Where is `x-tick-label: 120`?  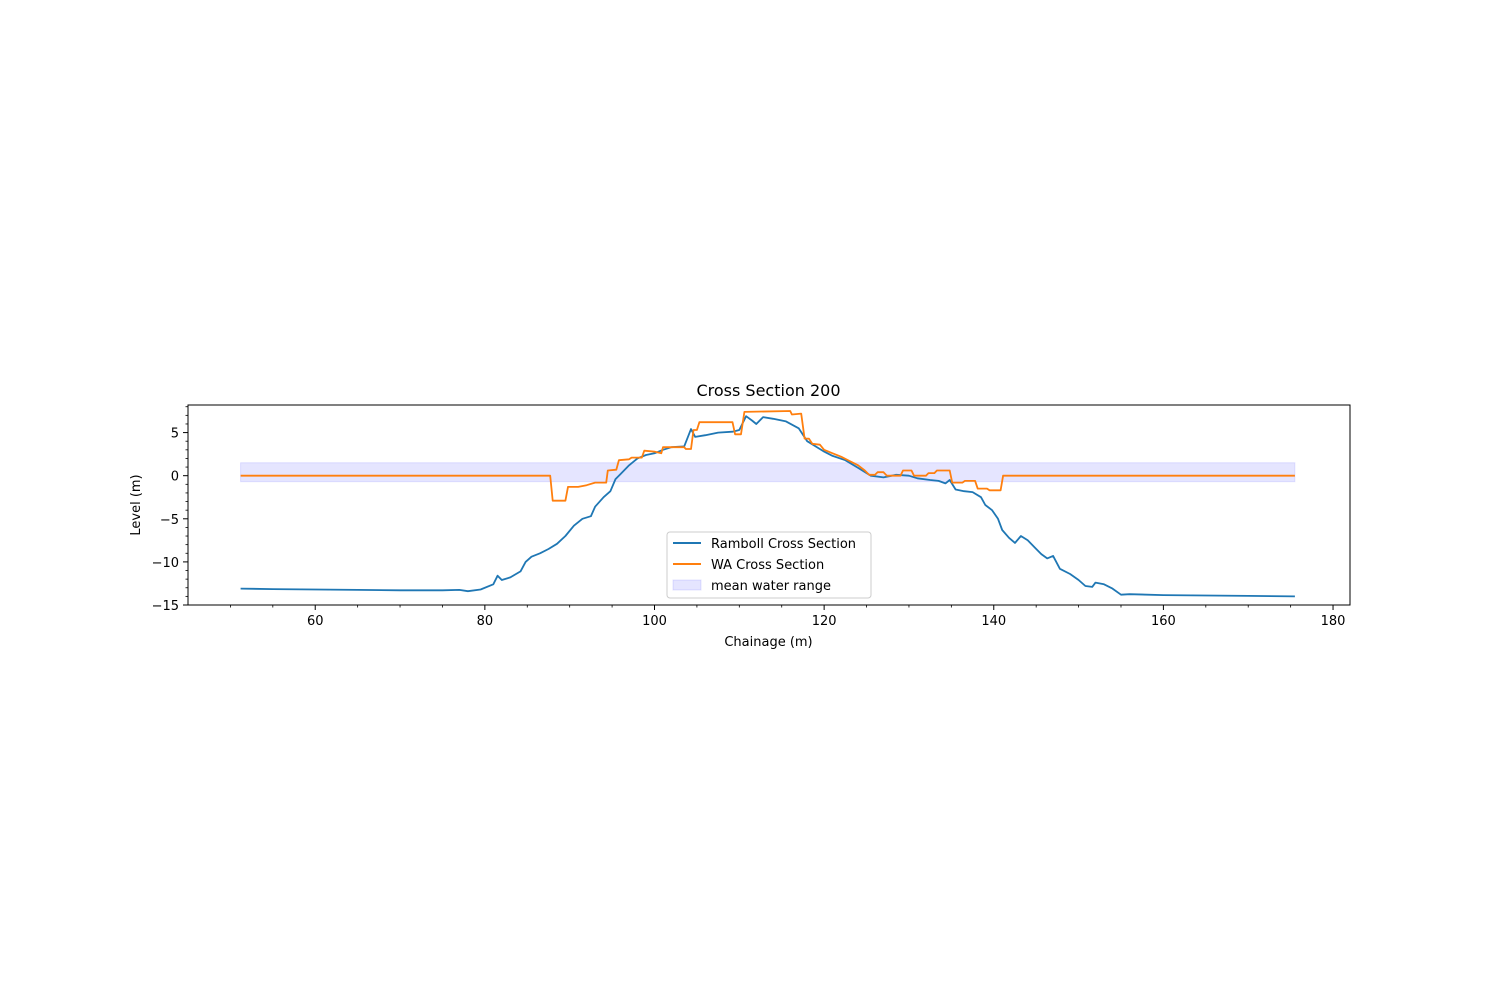 x-tick-label: 120 is located at coordinates (824, 621).